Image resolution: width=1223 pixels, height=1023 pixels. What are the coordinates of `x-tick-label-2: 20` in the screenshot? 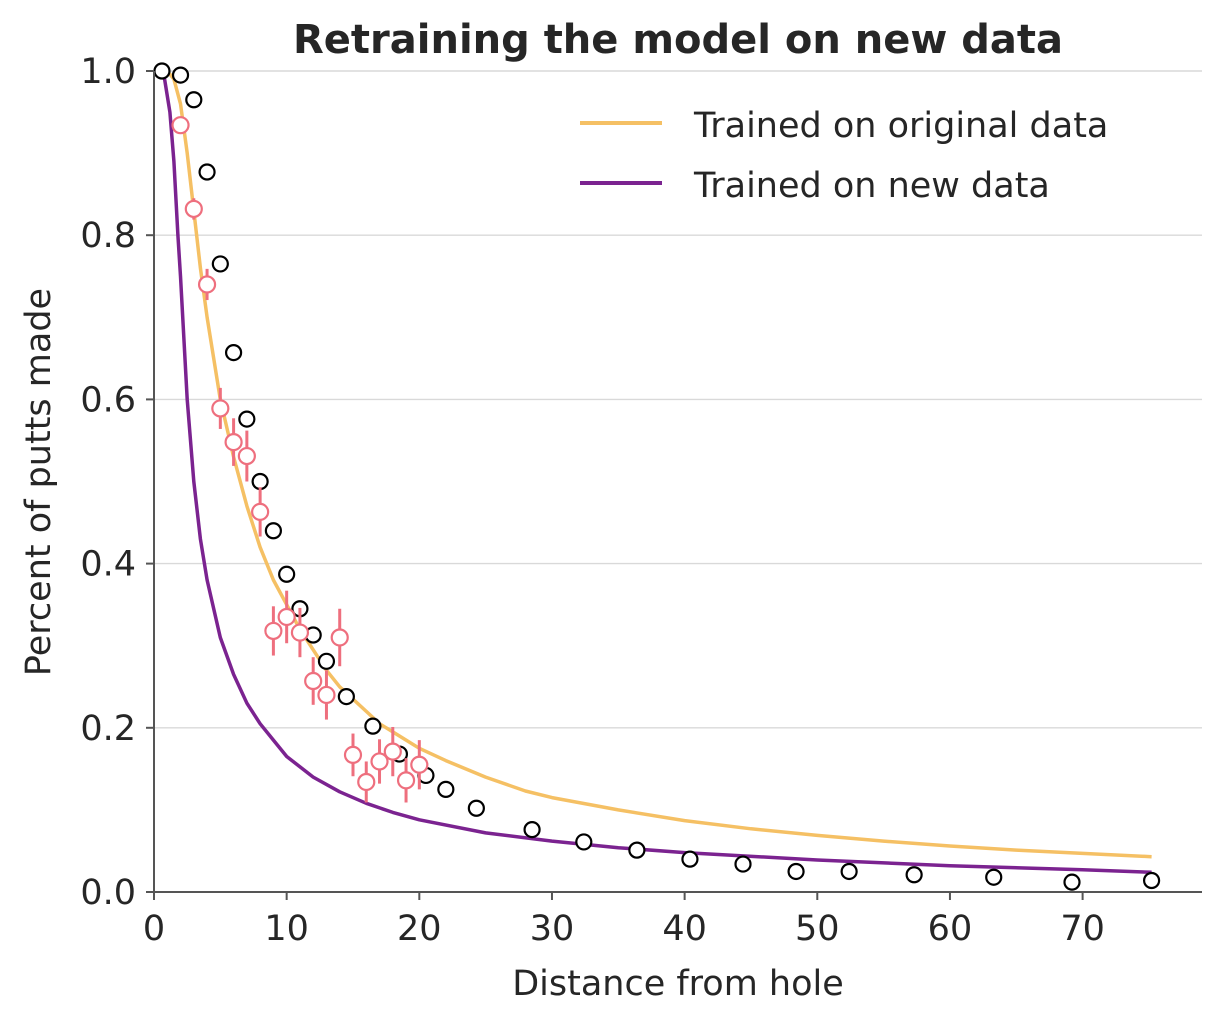 It's located at (419, 929).